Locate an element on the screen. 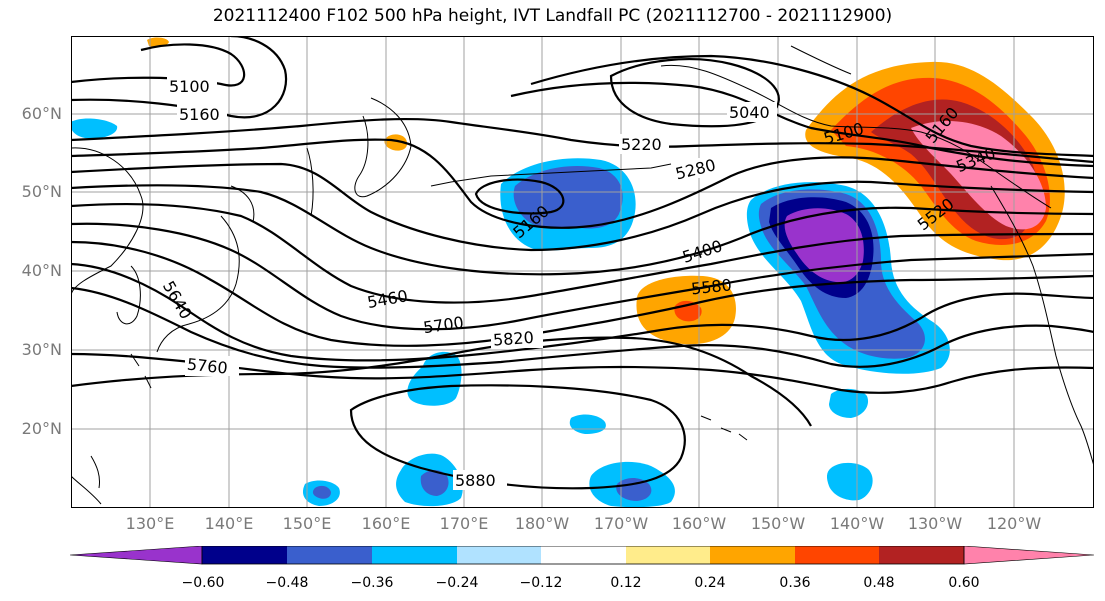 The width and height of the screenshot is (1105, 601). lat-label-20n: 20°N is located at coordinates (41, 428).